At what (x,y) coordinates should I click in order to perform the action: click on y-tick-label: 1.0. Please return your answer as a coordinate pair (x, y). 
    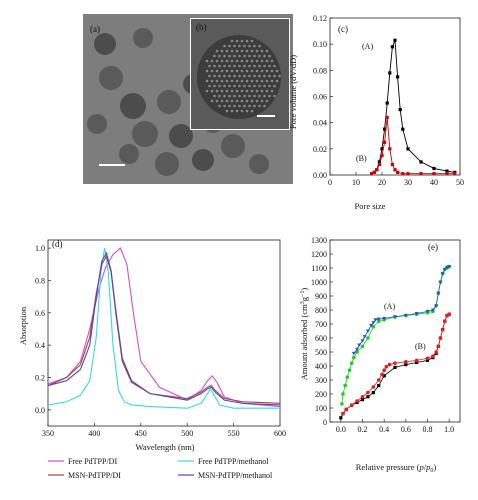
    Looking at the image, I should click on (40, 248).